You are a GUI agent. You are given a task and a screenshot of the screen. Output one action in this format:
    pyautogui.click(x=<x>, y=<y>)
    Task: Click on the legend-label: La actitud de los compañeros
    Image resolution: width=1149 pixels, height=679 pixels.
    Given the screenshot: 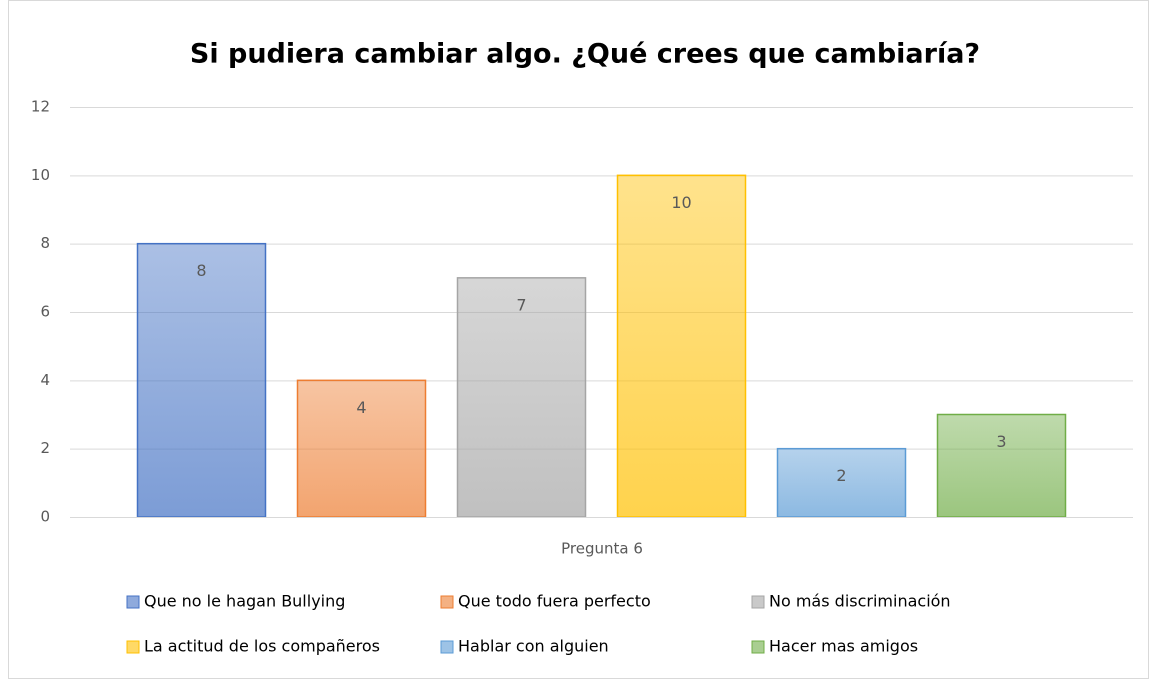 What is the action you would take?
    pyautogui.click(x=262, y=646)
    